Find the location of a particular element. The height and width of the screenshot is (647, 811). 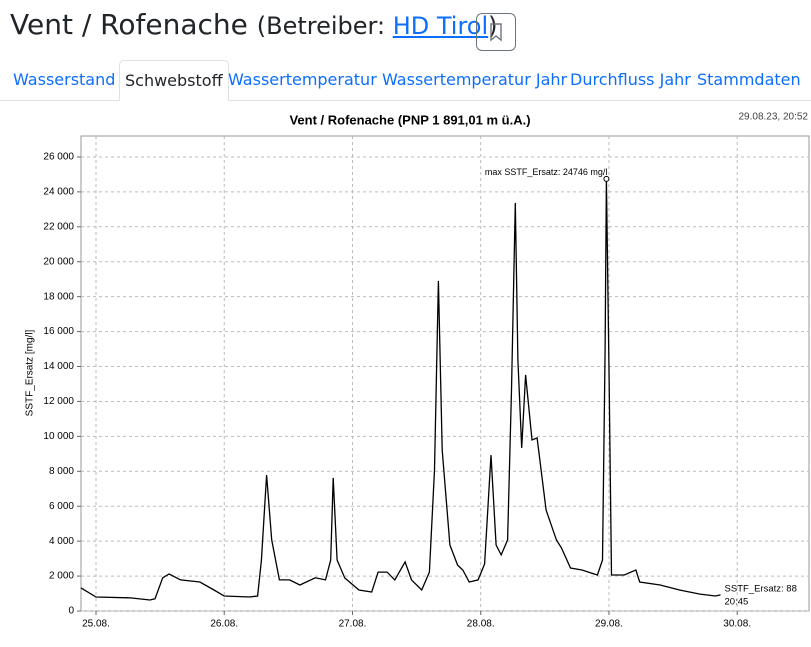

max-annotation: max SSTF_Ersatz: 24746 mg/l is located at coordinates (546, 172).